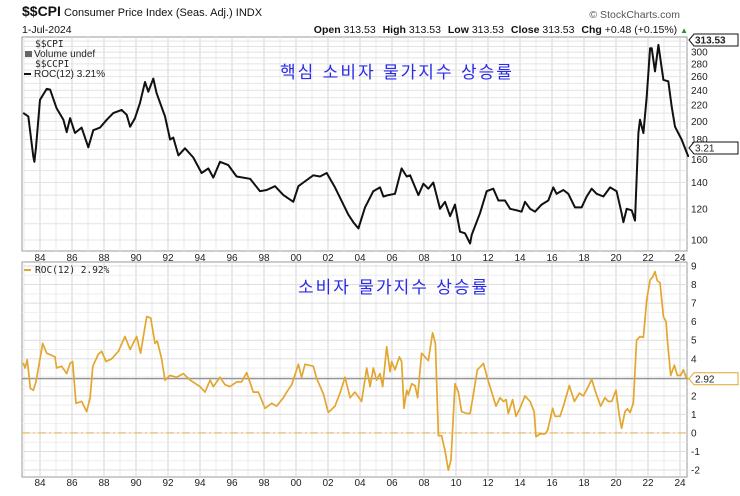  I want to click on x-tick-label: 16, so click(552, 483).